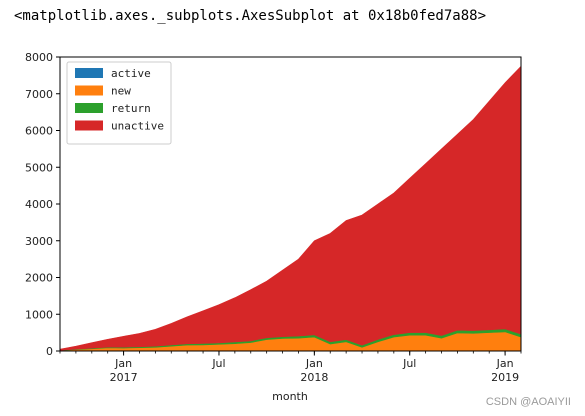 The image size is (585, 416). Describe the element at coordinates (39, 57) in the screenshot. I see `y-tick-label: 8000` at that location.